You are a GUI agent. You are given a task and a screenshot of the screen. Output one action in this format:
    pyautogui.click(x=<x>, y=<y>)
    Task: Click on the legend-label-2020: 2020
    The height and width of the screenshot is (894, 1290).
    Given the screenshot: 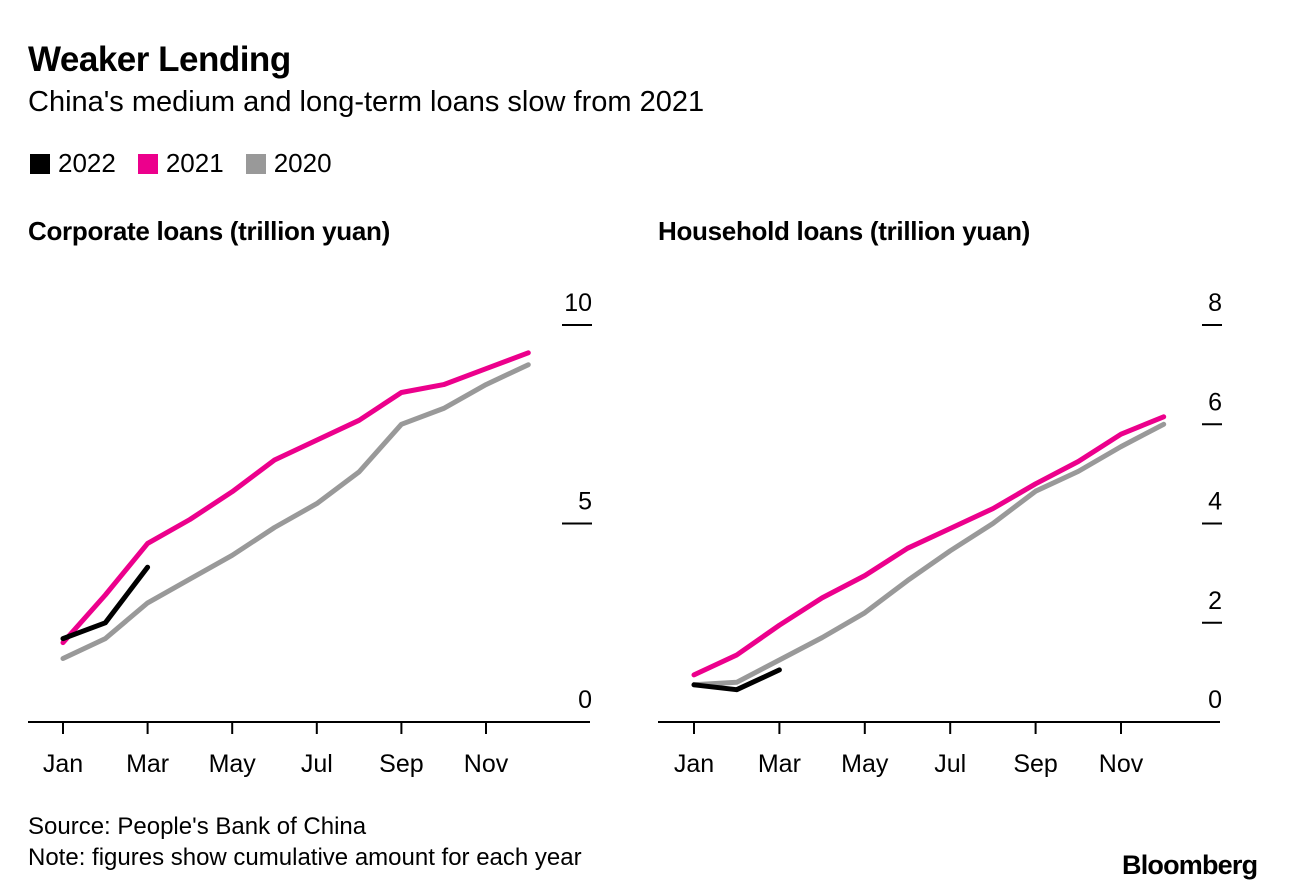 What is the action you would take?
    pyautogui.click(x=302, y=163)
    